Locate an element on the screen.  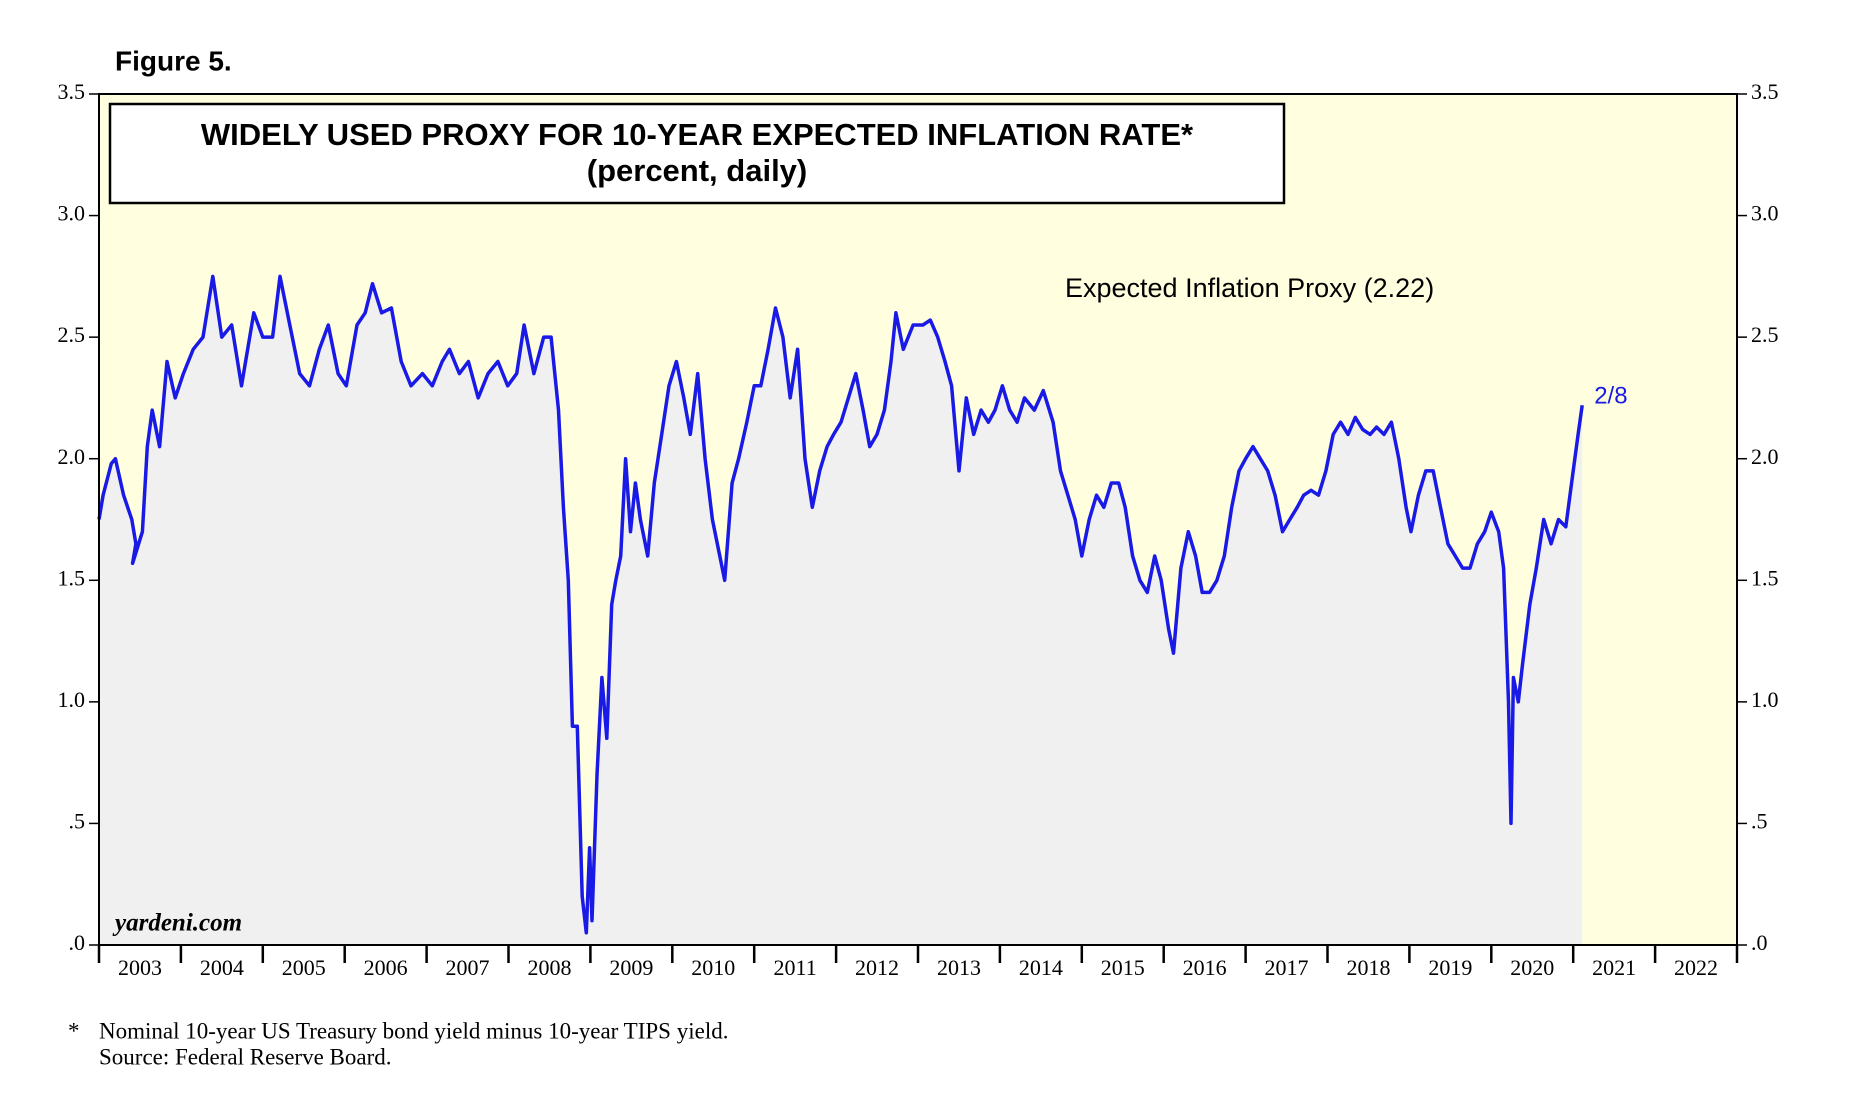
source-note: Source: Federal Reserve Board. is located at coordinates (245, 1056).